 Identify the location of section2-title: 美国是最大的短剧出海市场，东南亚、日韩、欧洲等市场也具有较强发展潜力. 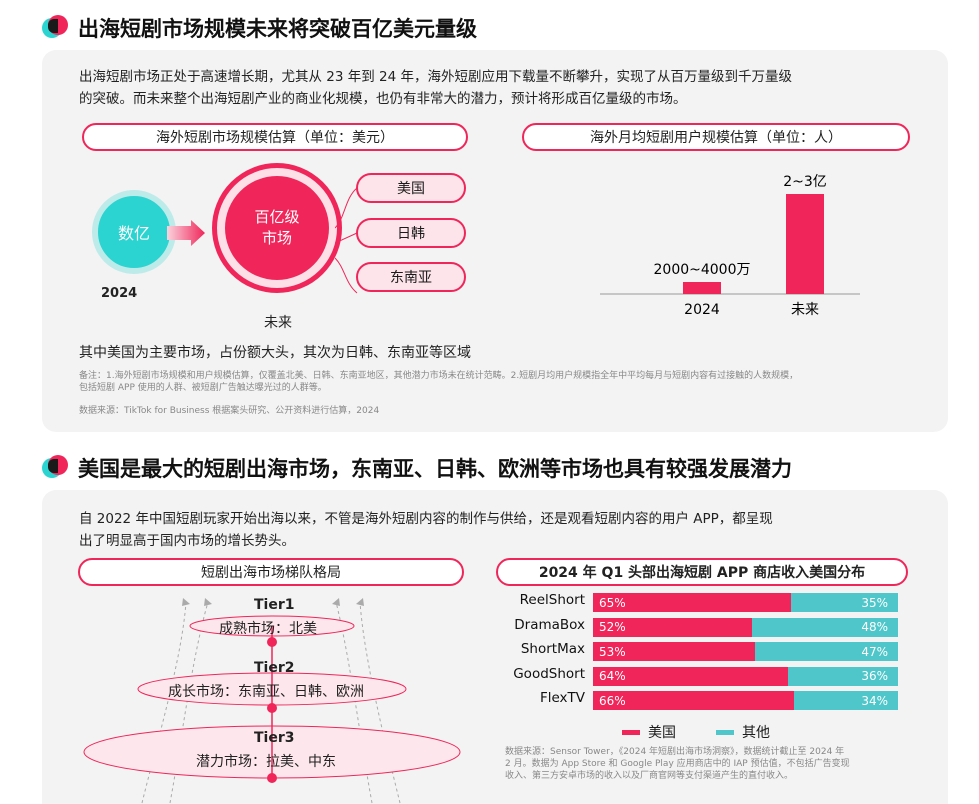
(417, 468).